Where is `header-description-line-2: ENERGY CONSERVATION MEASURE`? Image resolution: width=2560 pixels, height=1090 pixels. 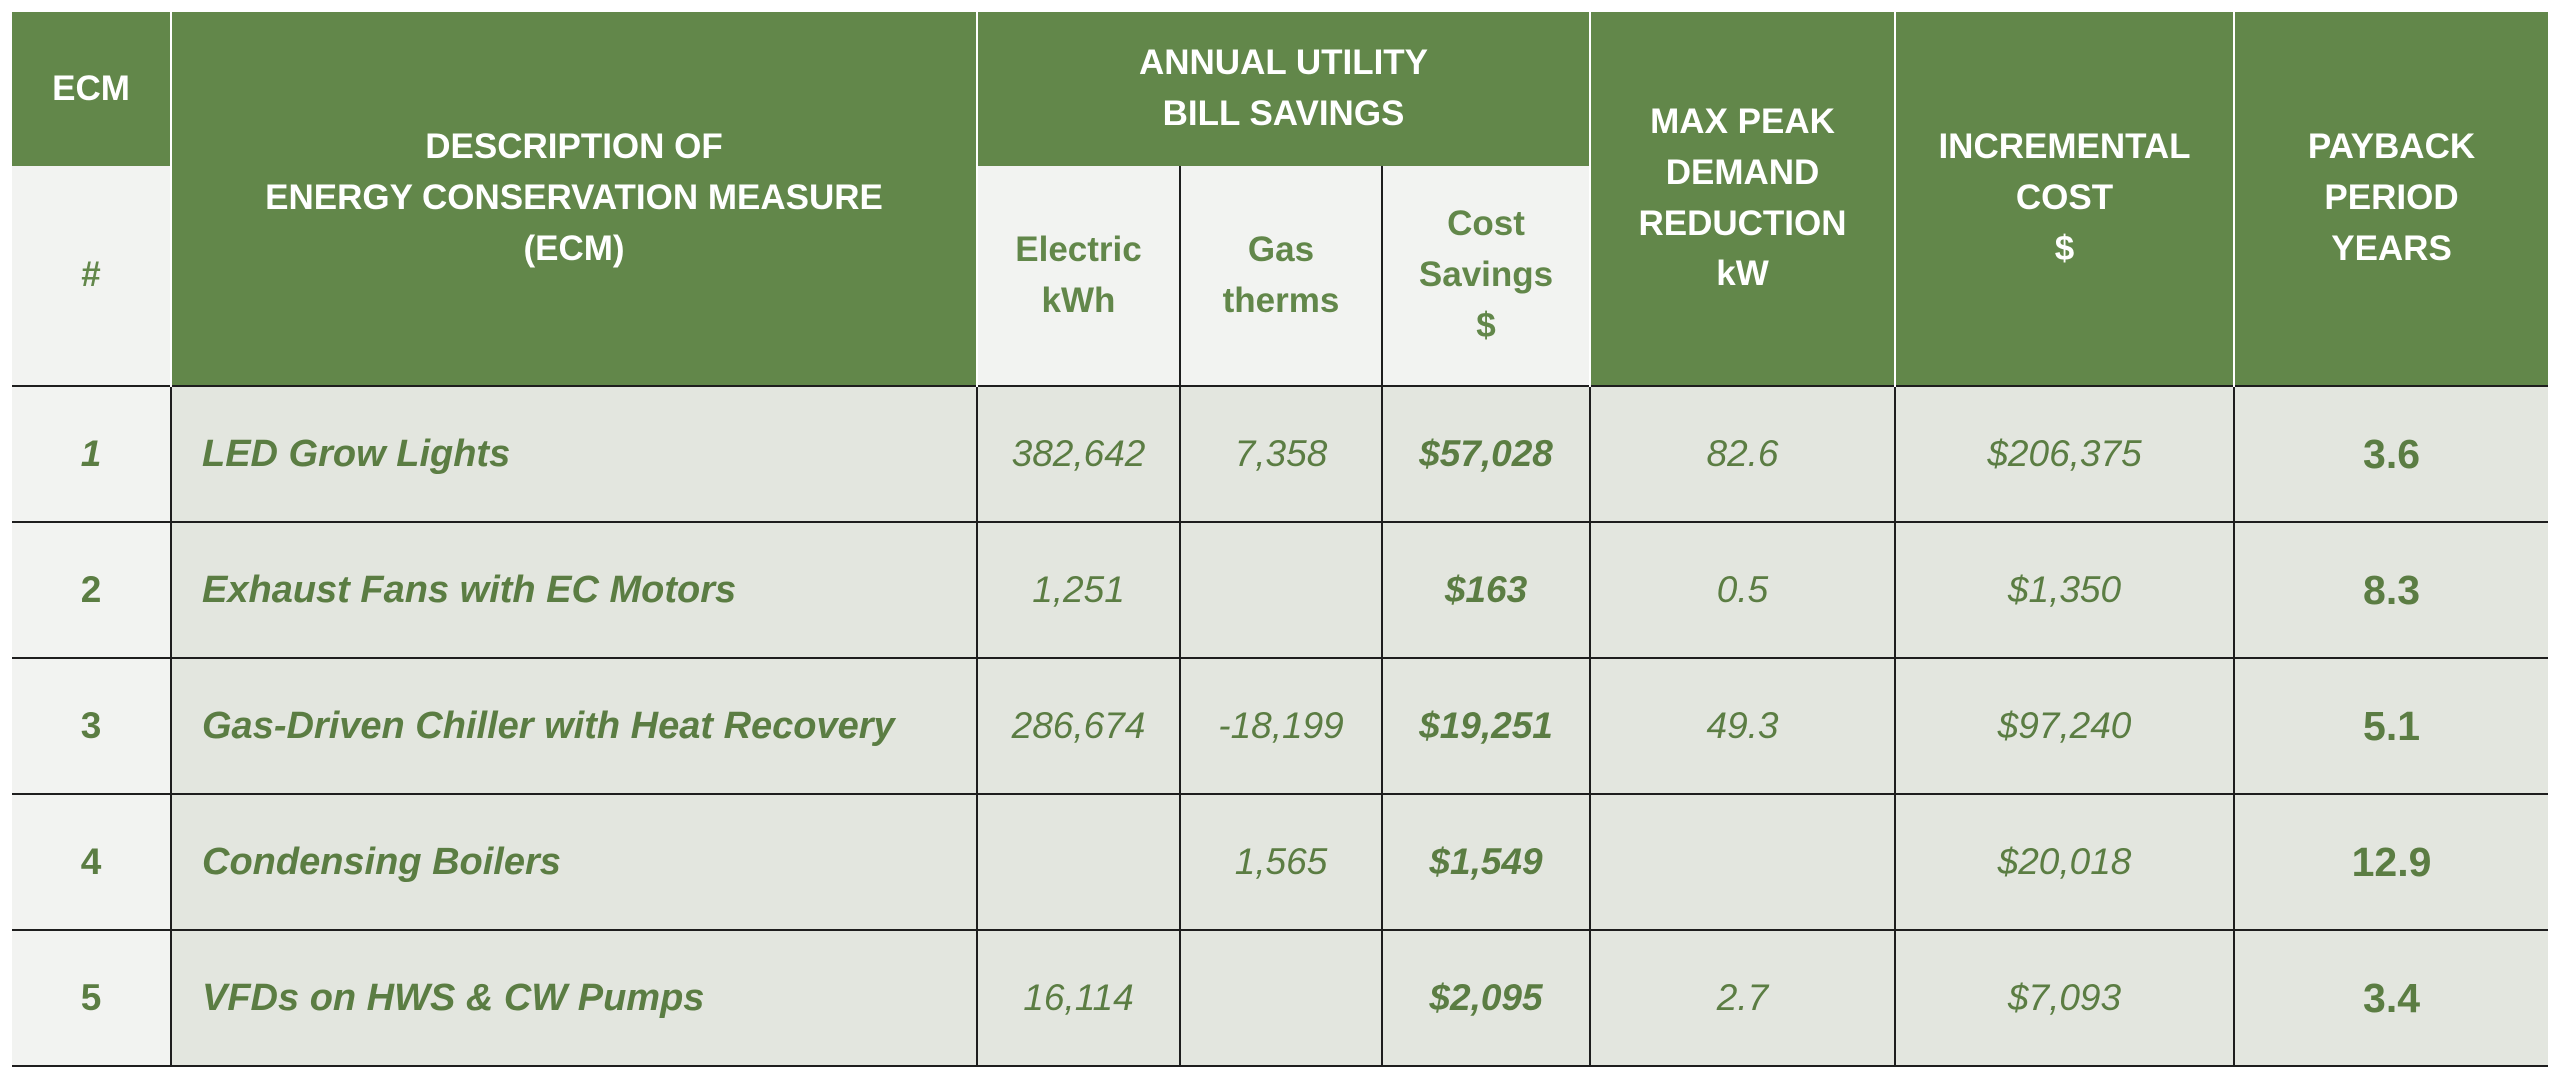
header-description-line-2: ENERGY CONSERVATION MEASURE is located at coordinates (574, 198).